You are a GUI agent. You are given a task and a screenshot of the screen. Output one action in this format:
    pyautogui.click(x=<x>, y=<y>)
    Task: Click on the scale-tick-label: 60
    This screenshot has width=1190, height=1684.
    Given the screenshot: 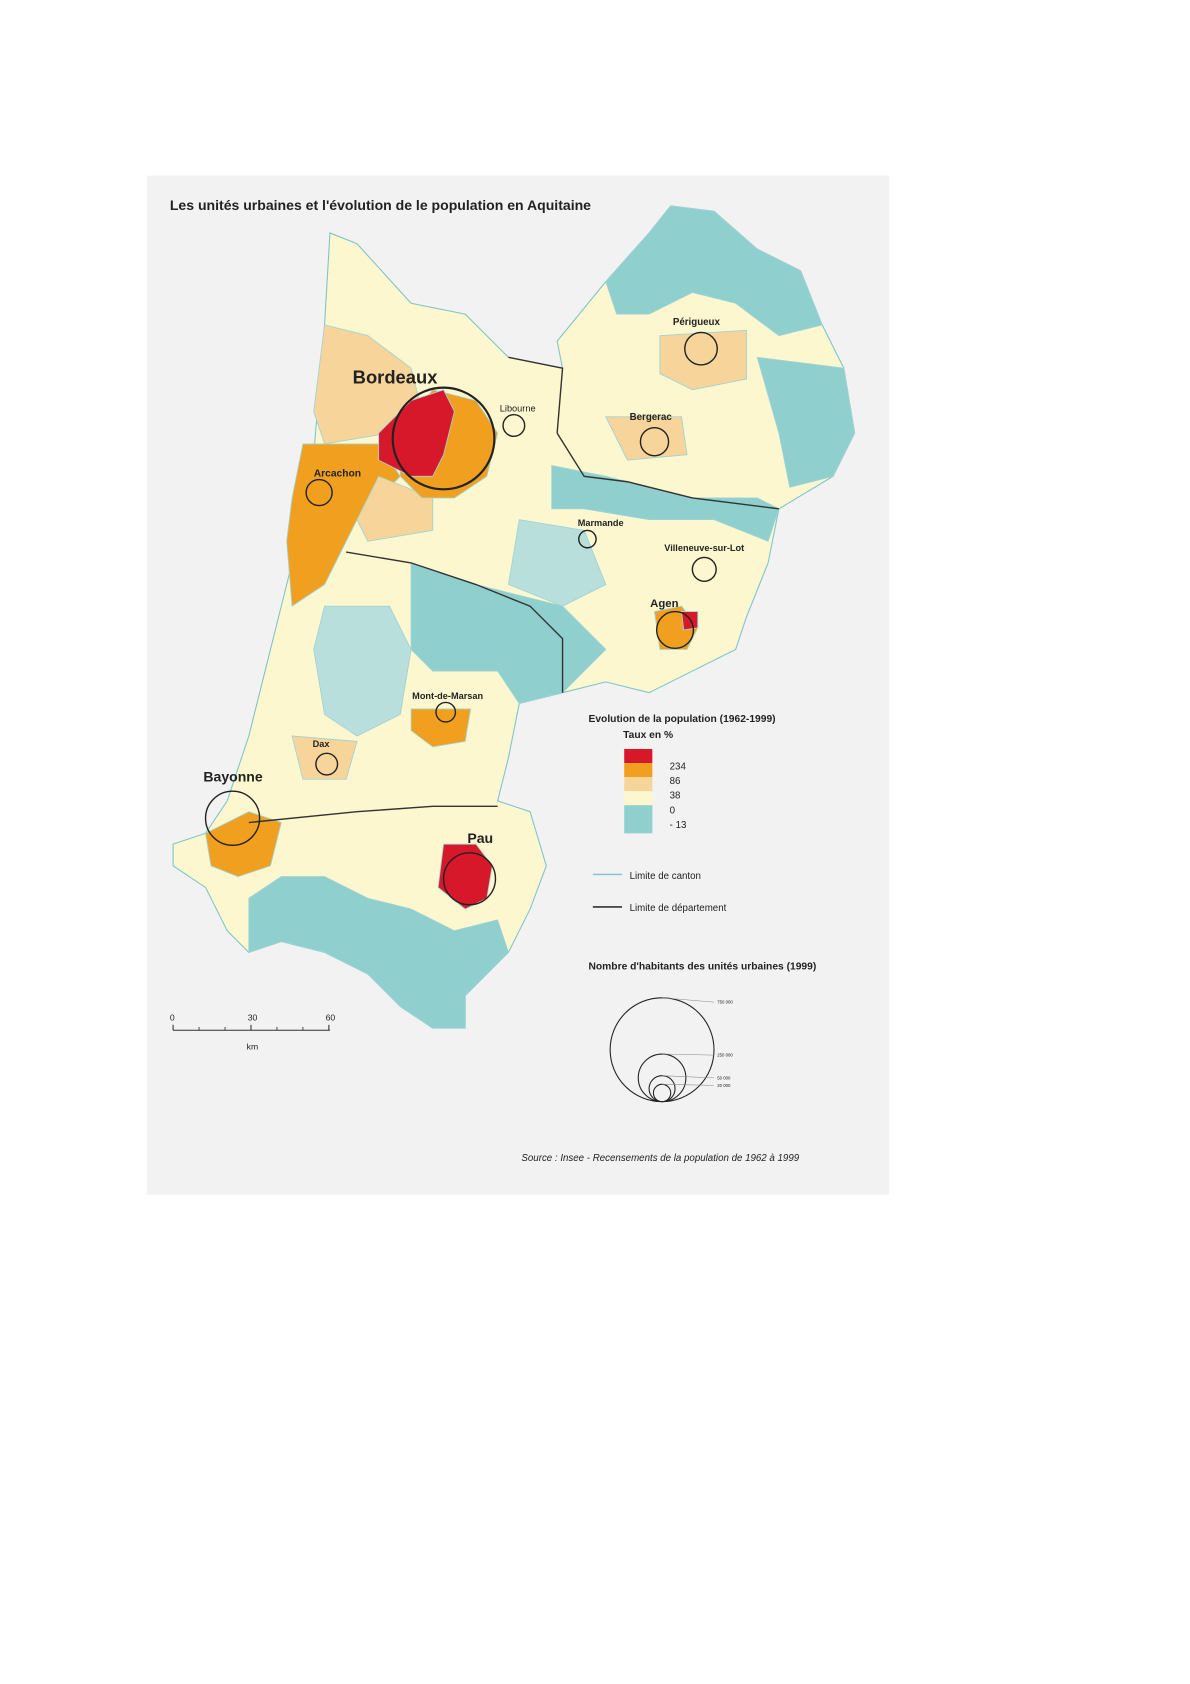 What is the action you would take?
    pyautogui.click(x=331, y=1018)
    